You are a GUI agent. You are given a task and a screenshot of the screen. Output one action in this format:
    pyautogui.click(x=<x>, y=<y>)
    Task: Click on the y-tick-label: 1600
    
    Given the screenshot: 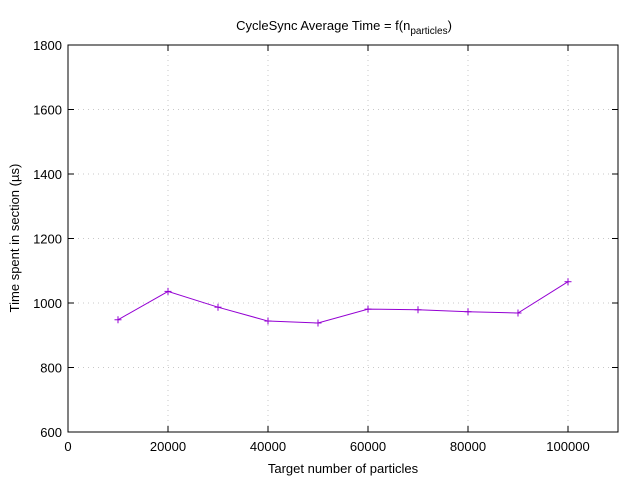 What is the action you would take?
    pyautogui.click(x=47, y=110)
    